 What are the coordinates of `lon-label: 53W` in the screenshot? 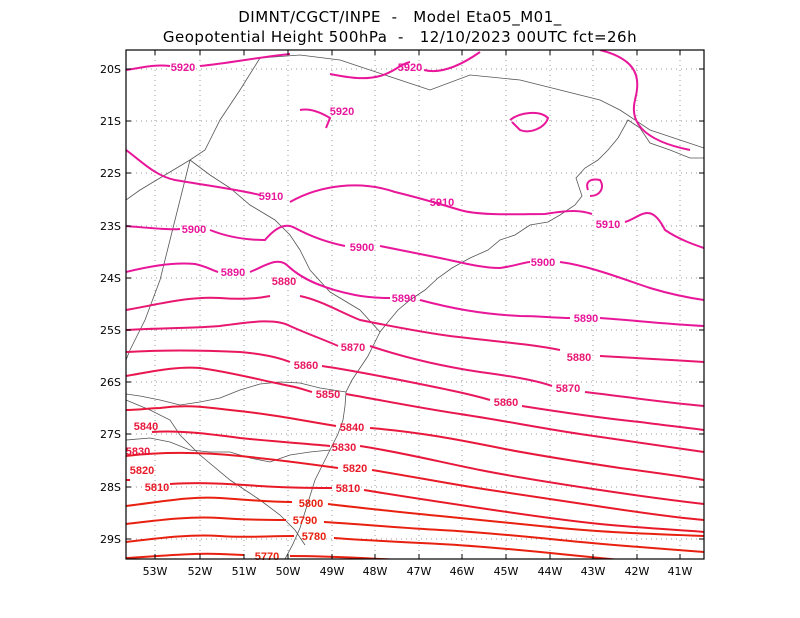 It's located at (155, 571).